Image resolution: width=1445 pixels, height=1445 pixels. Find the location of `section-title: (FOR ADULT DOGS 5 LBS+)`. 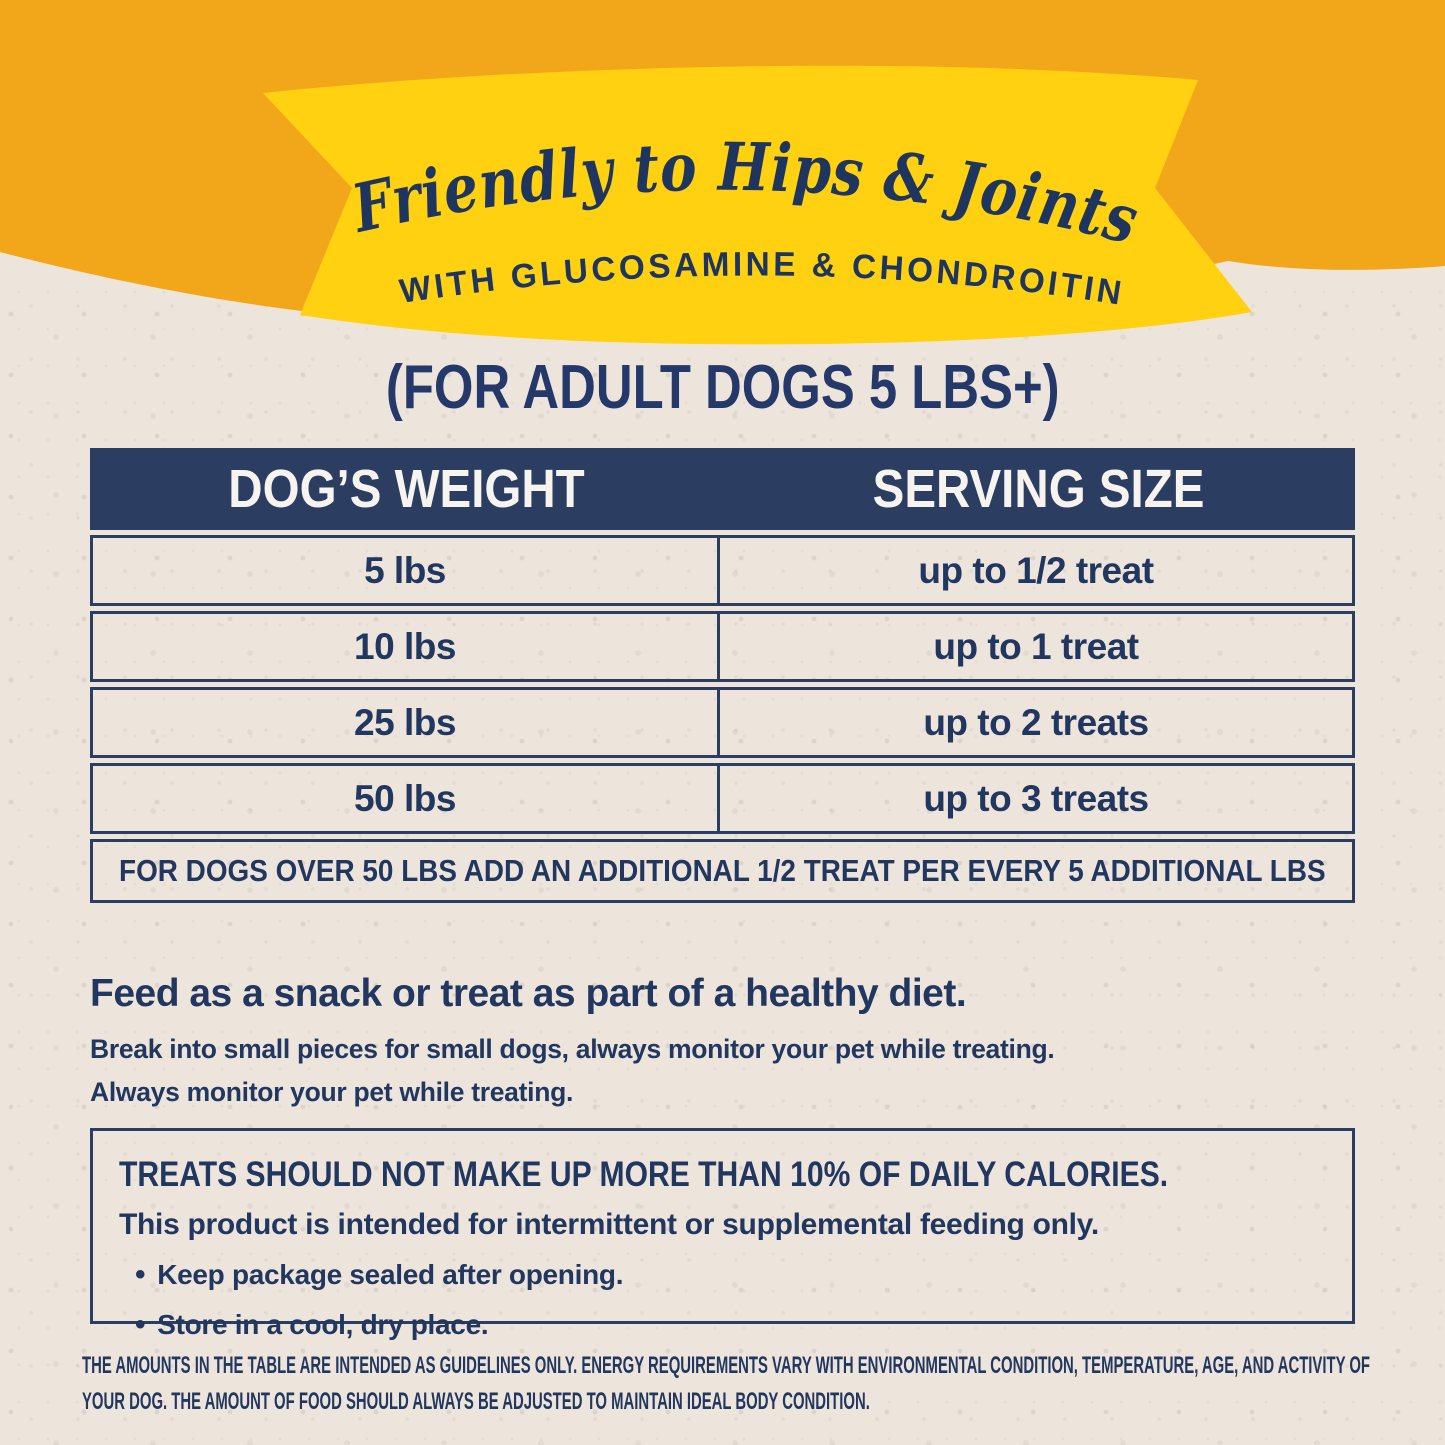

section-title: (FOR ADULT DOGS 5 LBS+) is located at coordinates (722, 387).